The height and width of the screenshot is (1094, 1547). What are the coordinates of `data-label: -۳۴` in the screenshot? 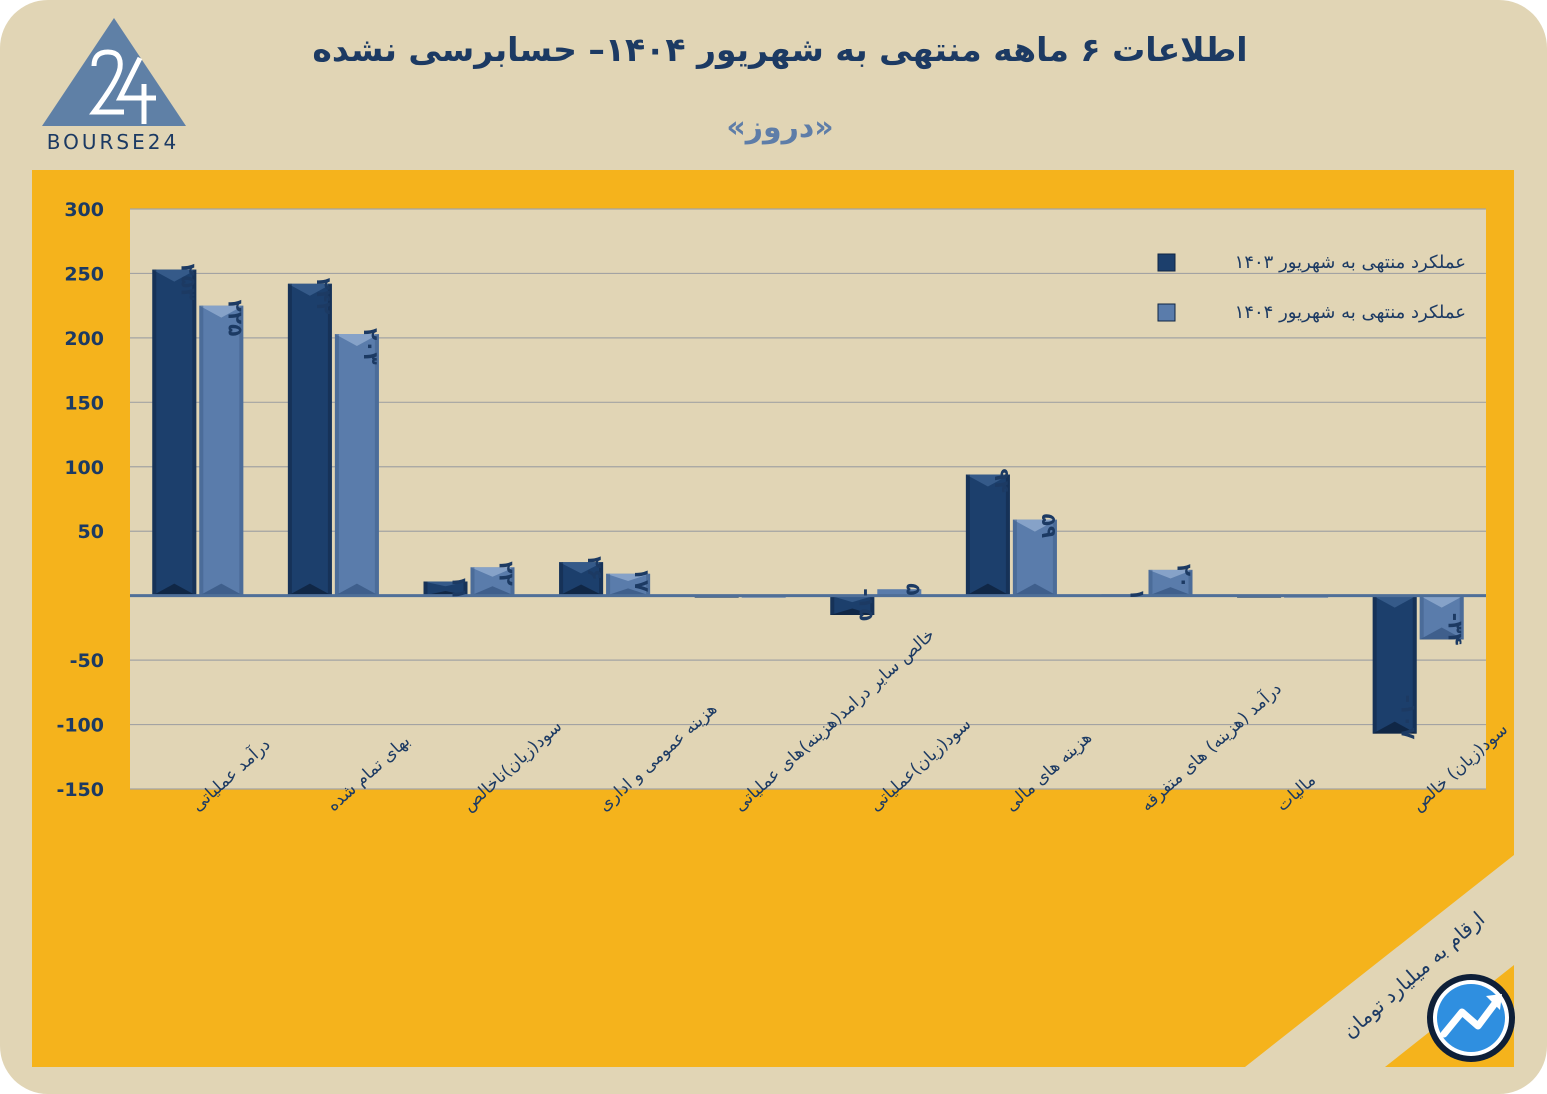 It's located at (1456, 629).